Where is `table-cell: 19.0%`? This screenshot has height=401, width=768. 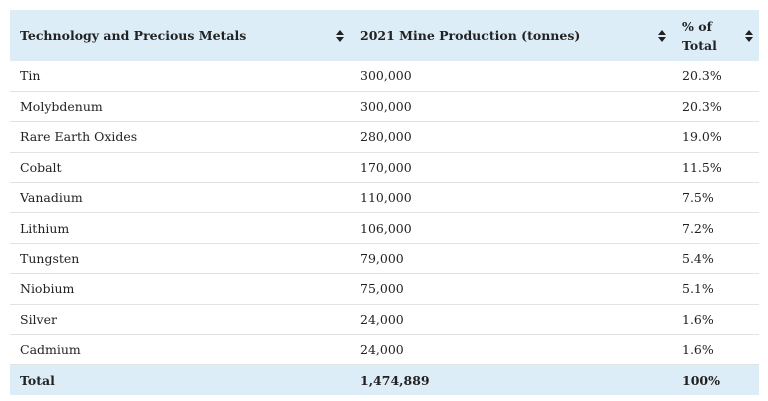 table-cell: 19.0% is located at coordinates (702, 137).